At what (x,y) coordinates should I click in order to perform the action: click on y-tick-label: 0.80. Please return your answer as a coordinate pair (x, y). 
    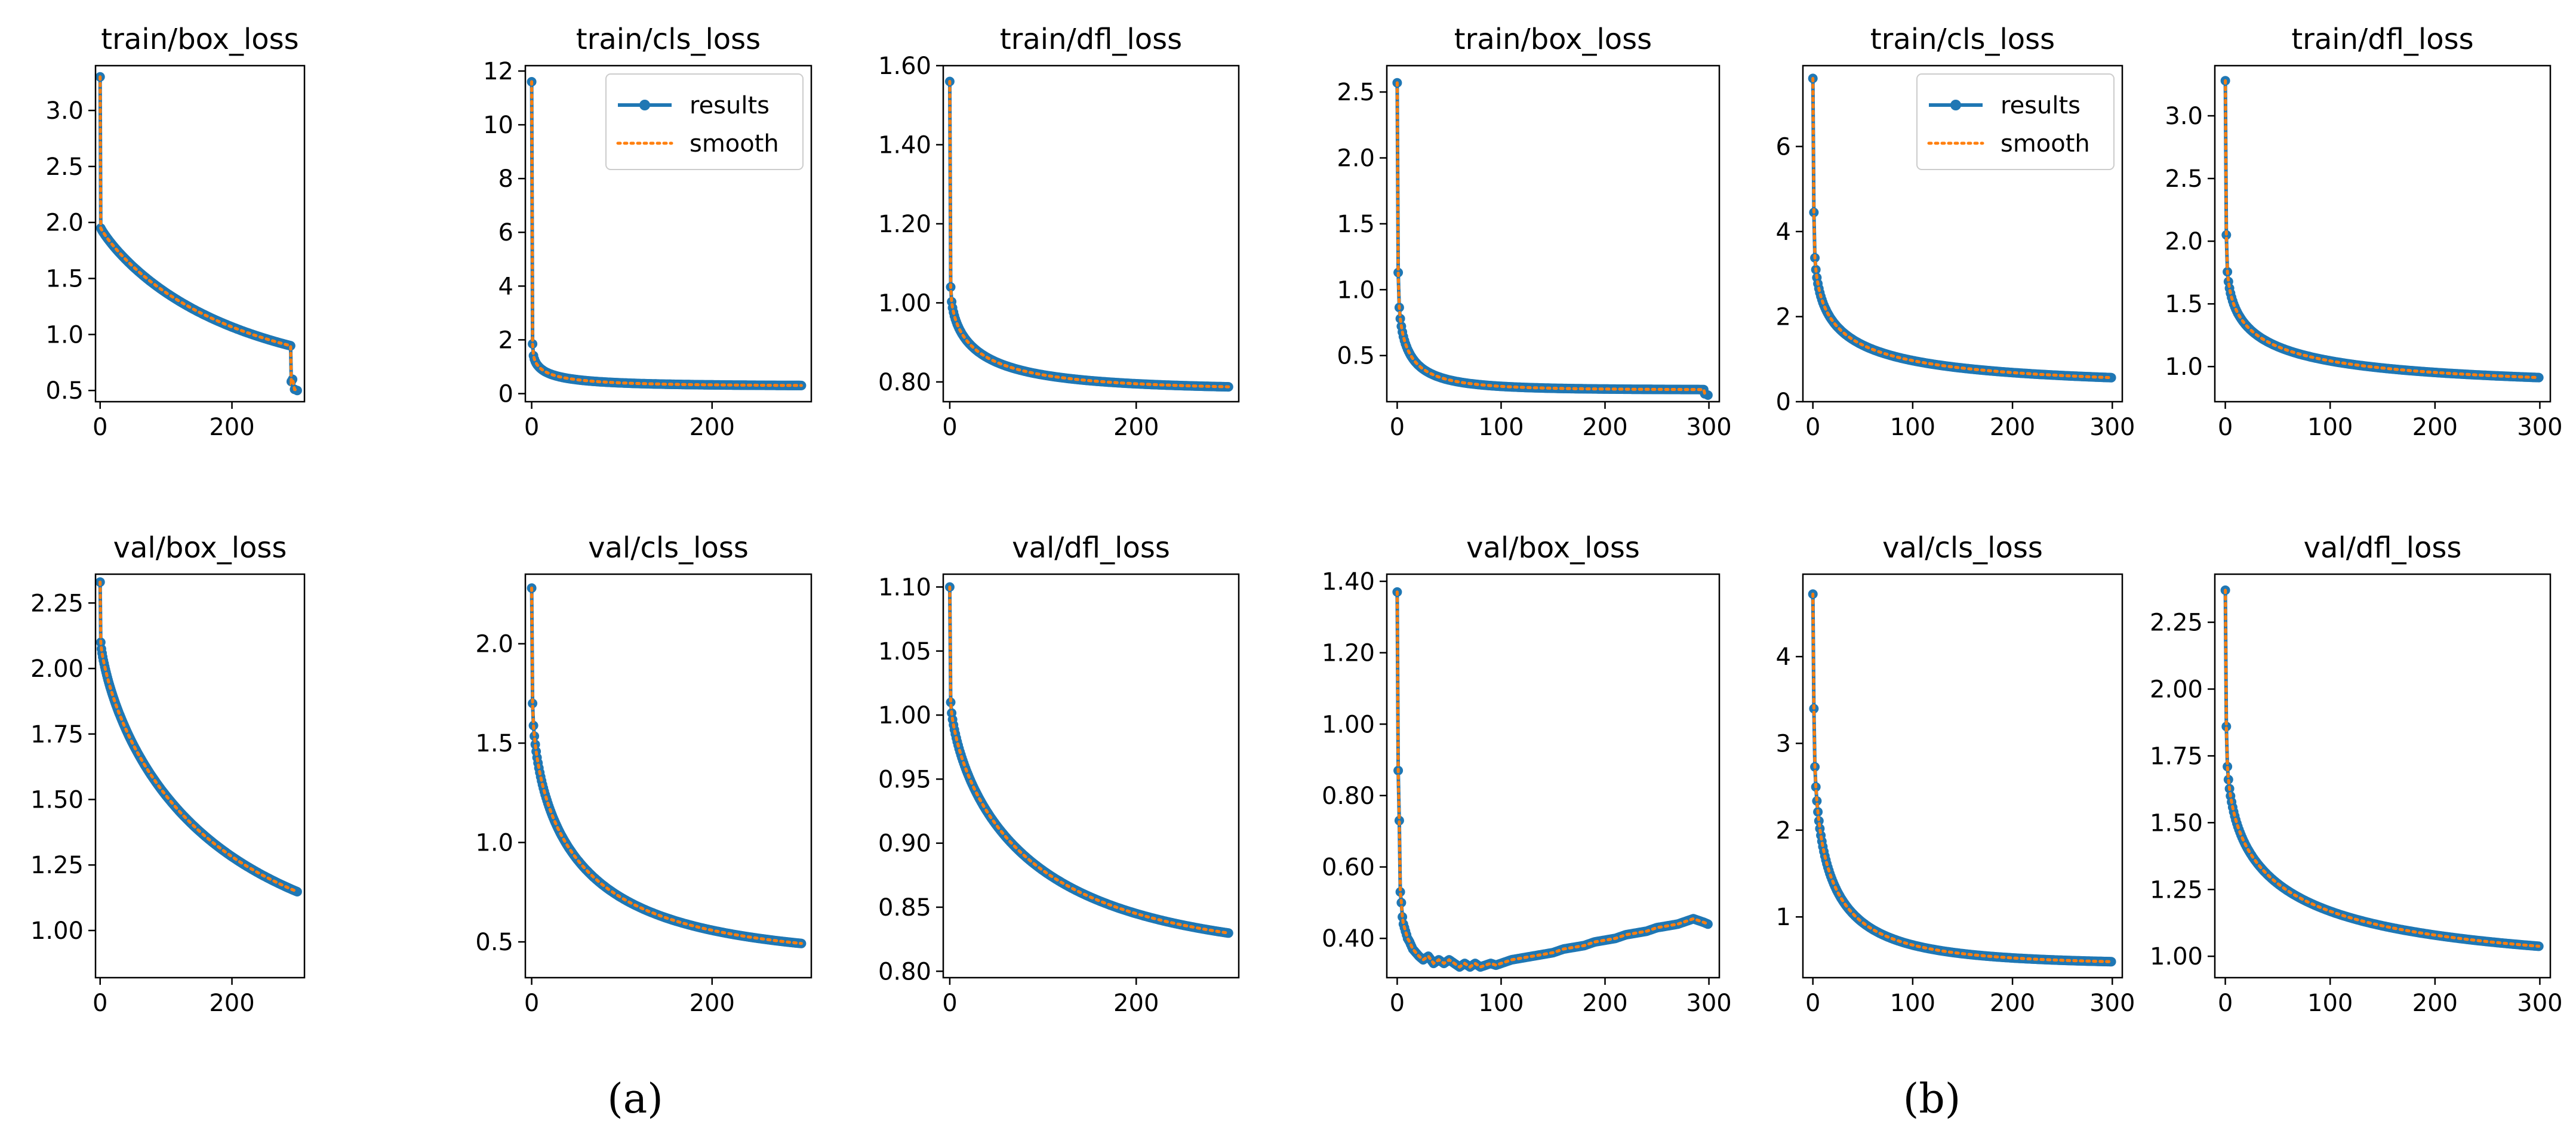
    Looking at the image, I should click on (904, 972).